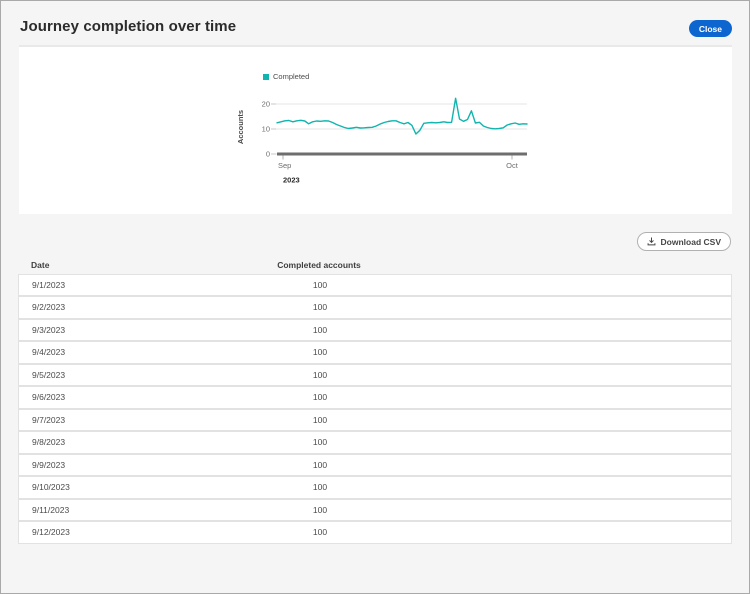 The image size is (750, 594). Describe the element at coordinates (690, 241) in the screenshot. I see `download-csv-label: Download CSV` at that location.